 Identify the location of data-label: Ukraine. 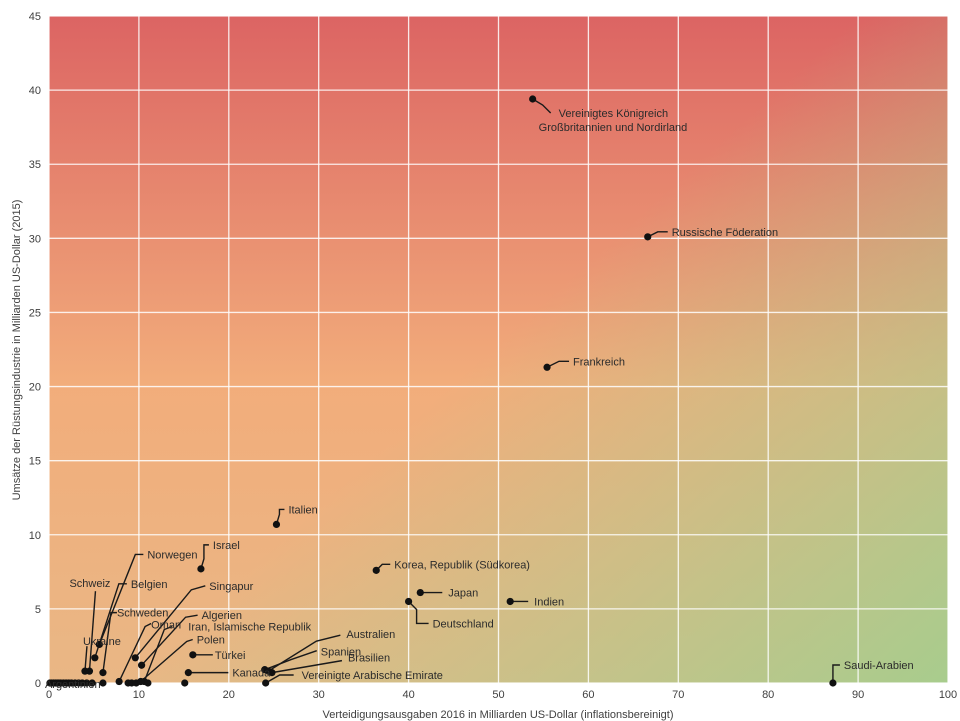
(102, 642).